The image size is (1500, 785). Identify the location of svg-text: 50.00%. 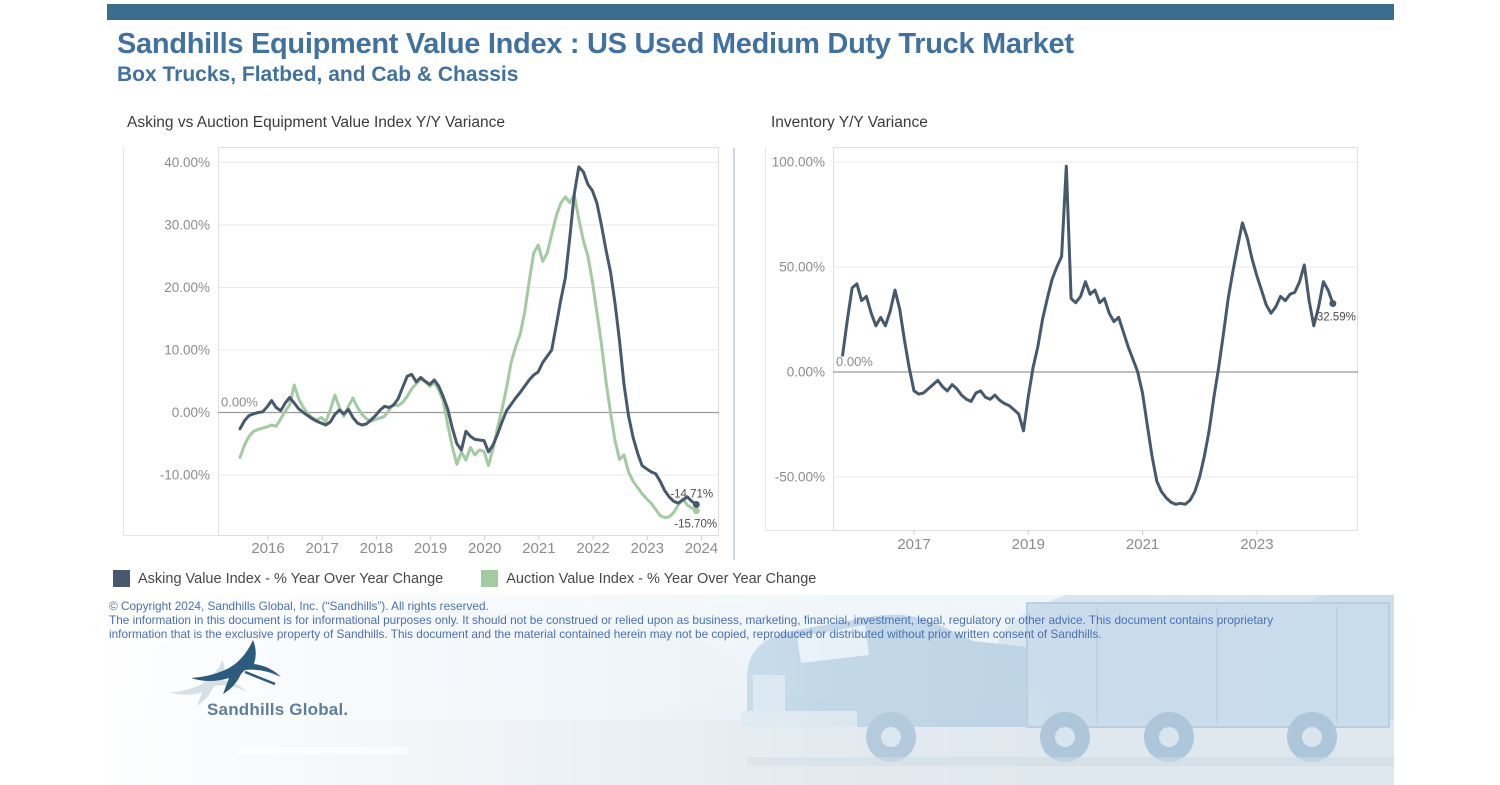
(802, 267).